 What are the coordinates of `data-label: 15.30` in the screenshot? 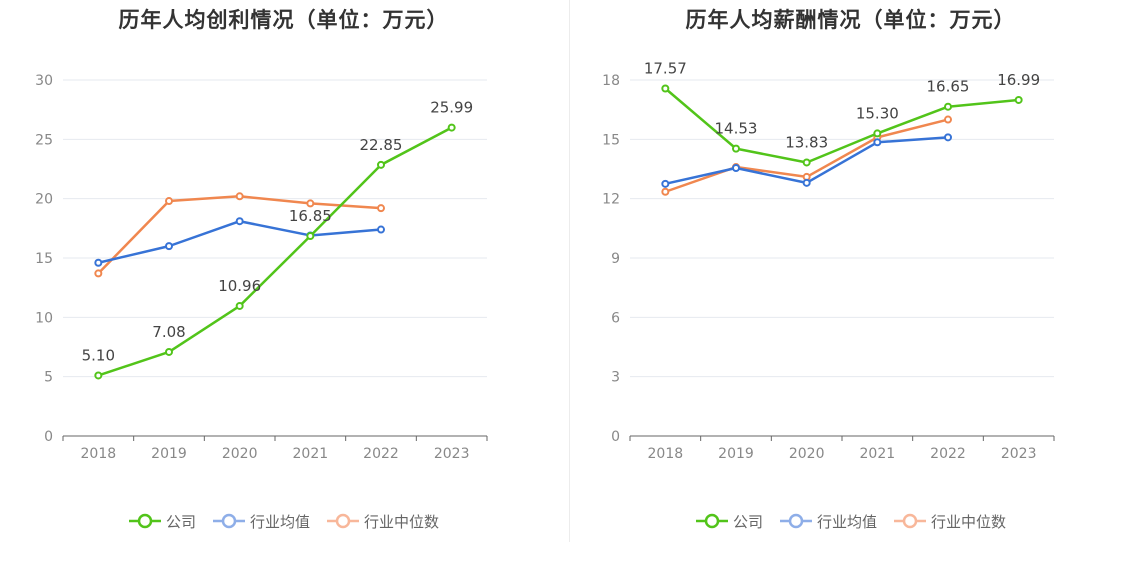 It's located at (877, 113).